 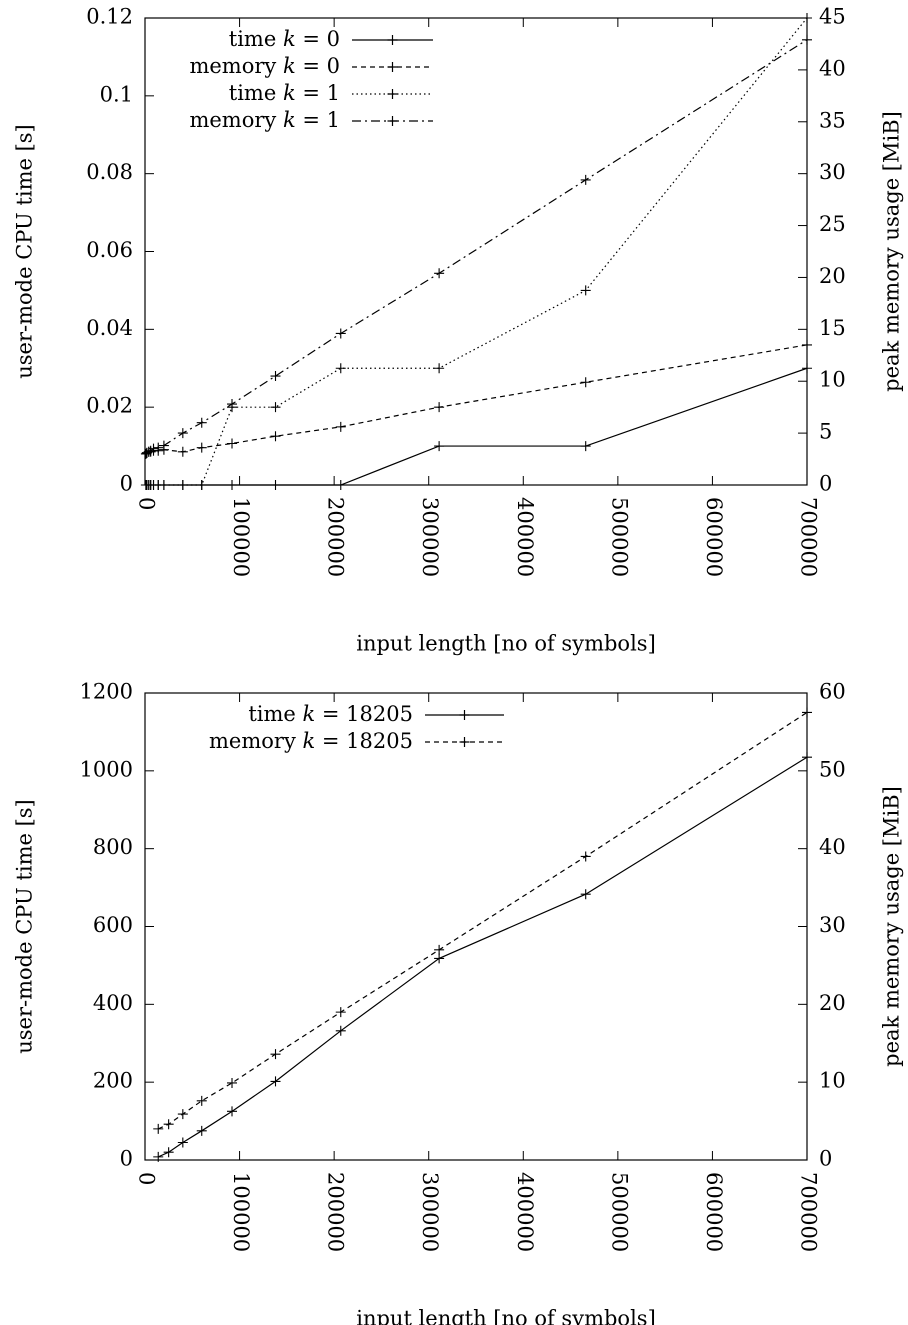 What do you see at coordinates (430, 1212) in the screenshot?
I see `x-tick-label: 300000` at bounding box center [430, 1212].